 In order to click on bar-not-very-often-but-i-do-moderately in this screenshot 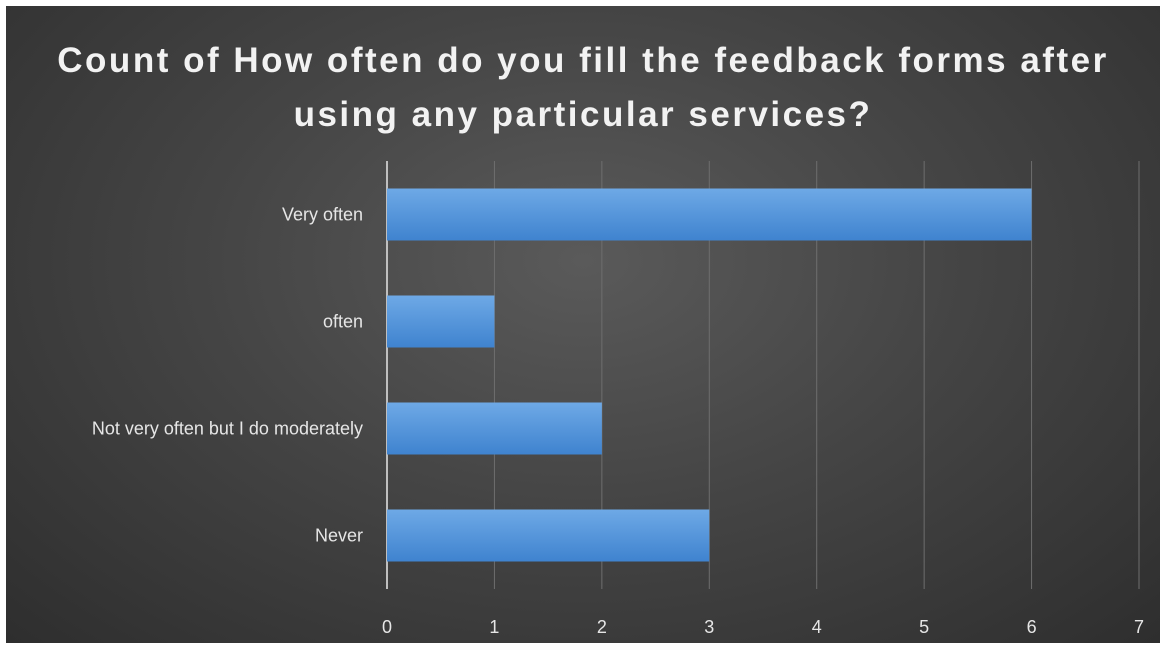, I will do `click(494, 428)`.